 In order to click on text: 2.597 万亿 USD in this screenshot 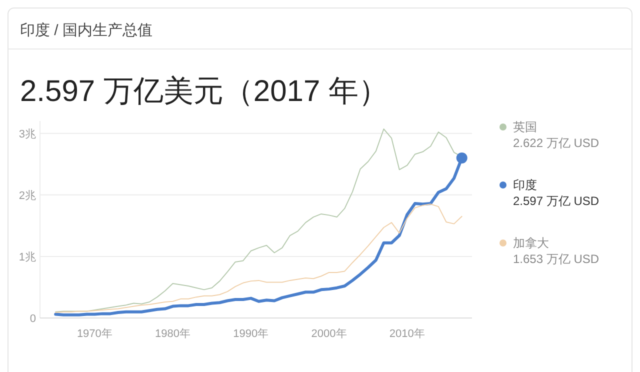, I will do `click(556, 201)`.